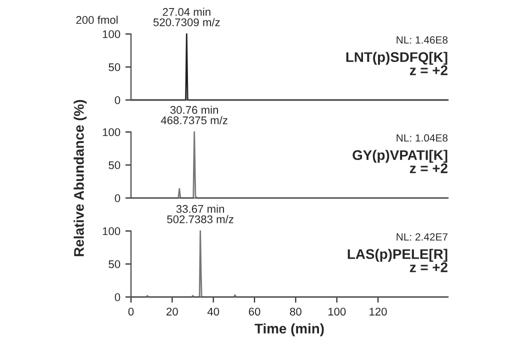 The width and height of the screenshot is (520, 350). Describe the element at coordinates (254, 312) in the screenshot. I see `x-tick-label: 60` at that location.